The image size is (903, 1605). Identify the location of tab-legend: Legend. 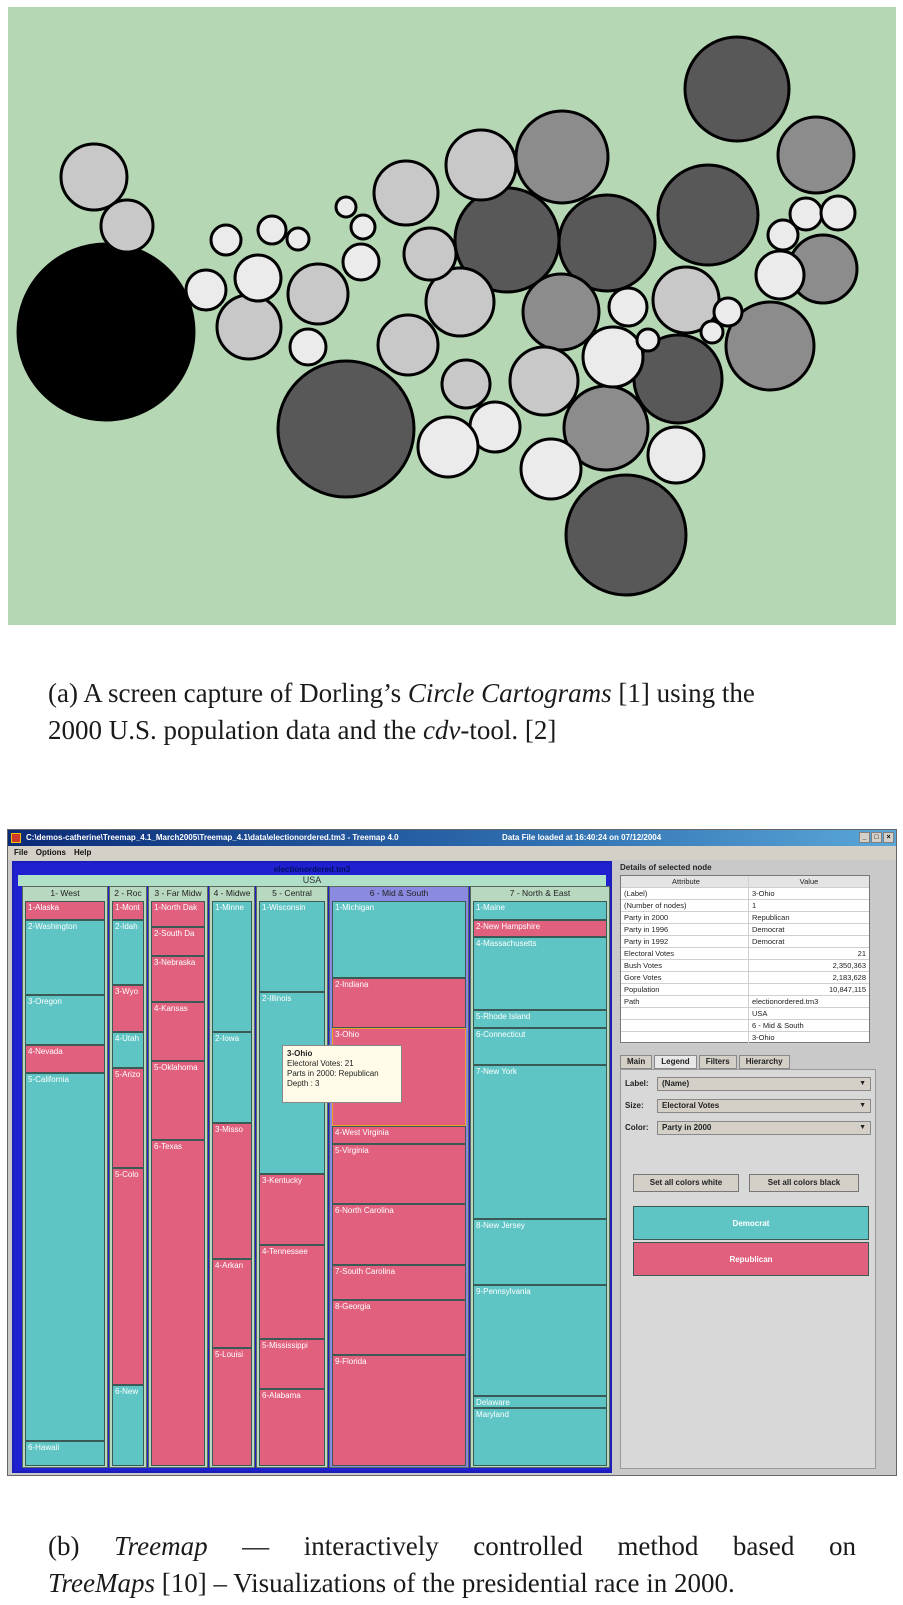
(675, 1062).